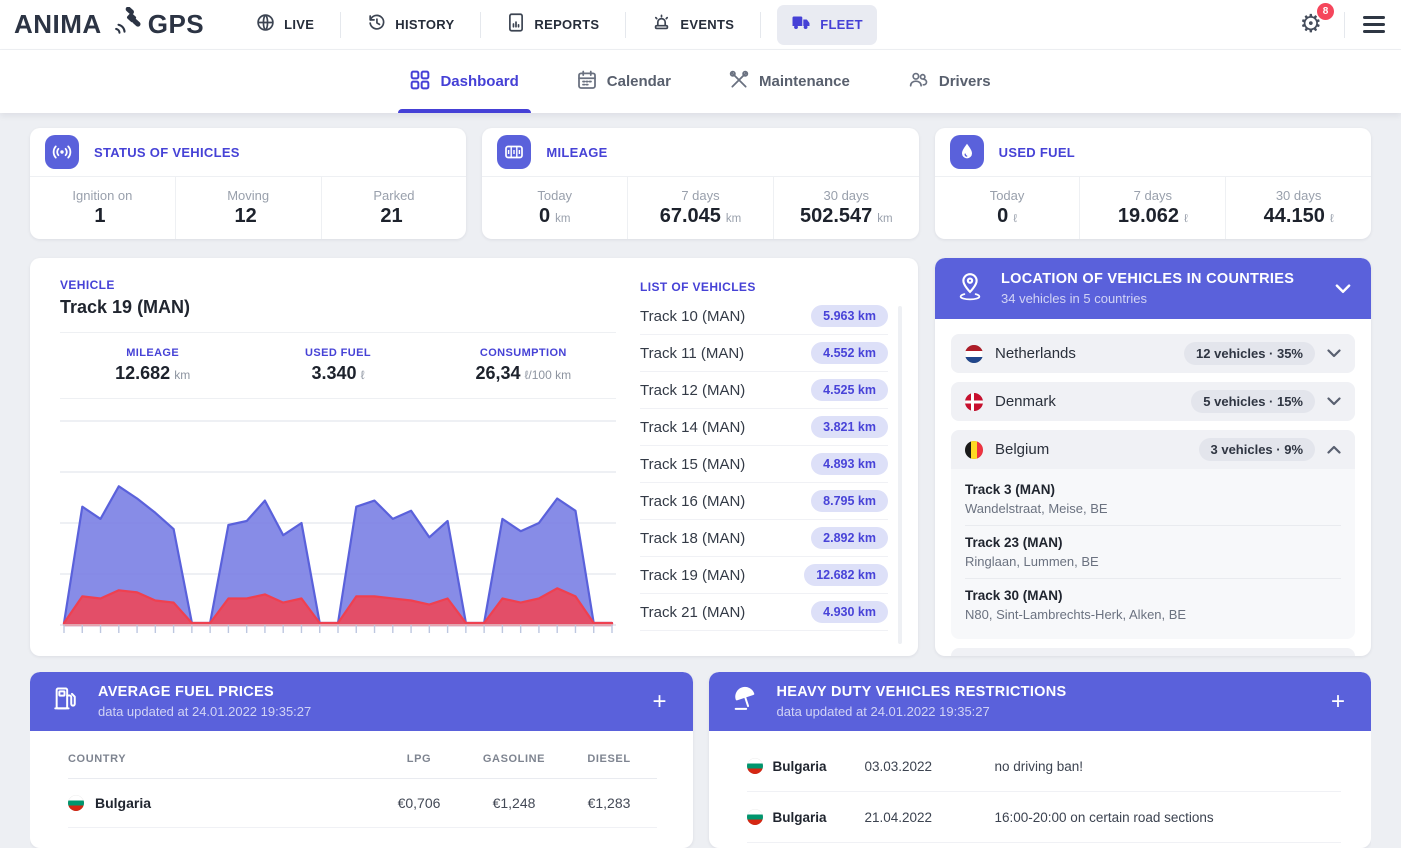 Image resolution: width=1401 pixels, height=848 pixels. What do you see at coordinates (764, 390) in the screenshot?
I see `vehicle-list-row: Track 12 (MAN) 4.525 km` at bounding box center [764, 390].